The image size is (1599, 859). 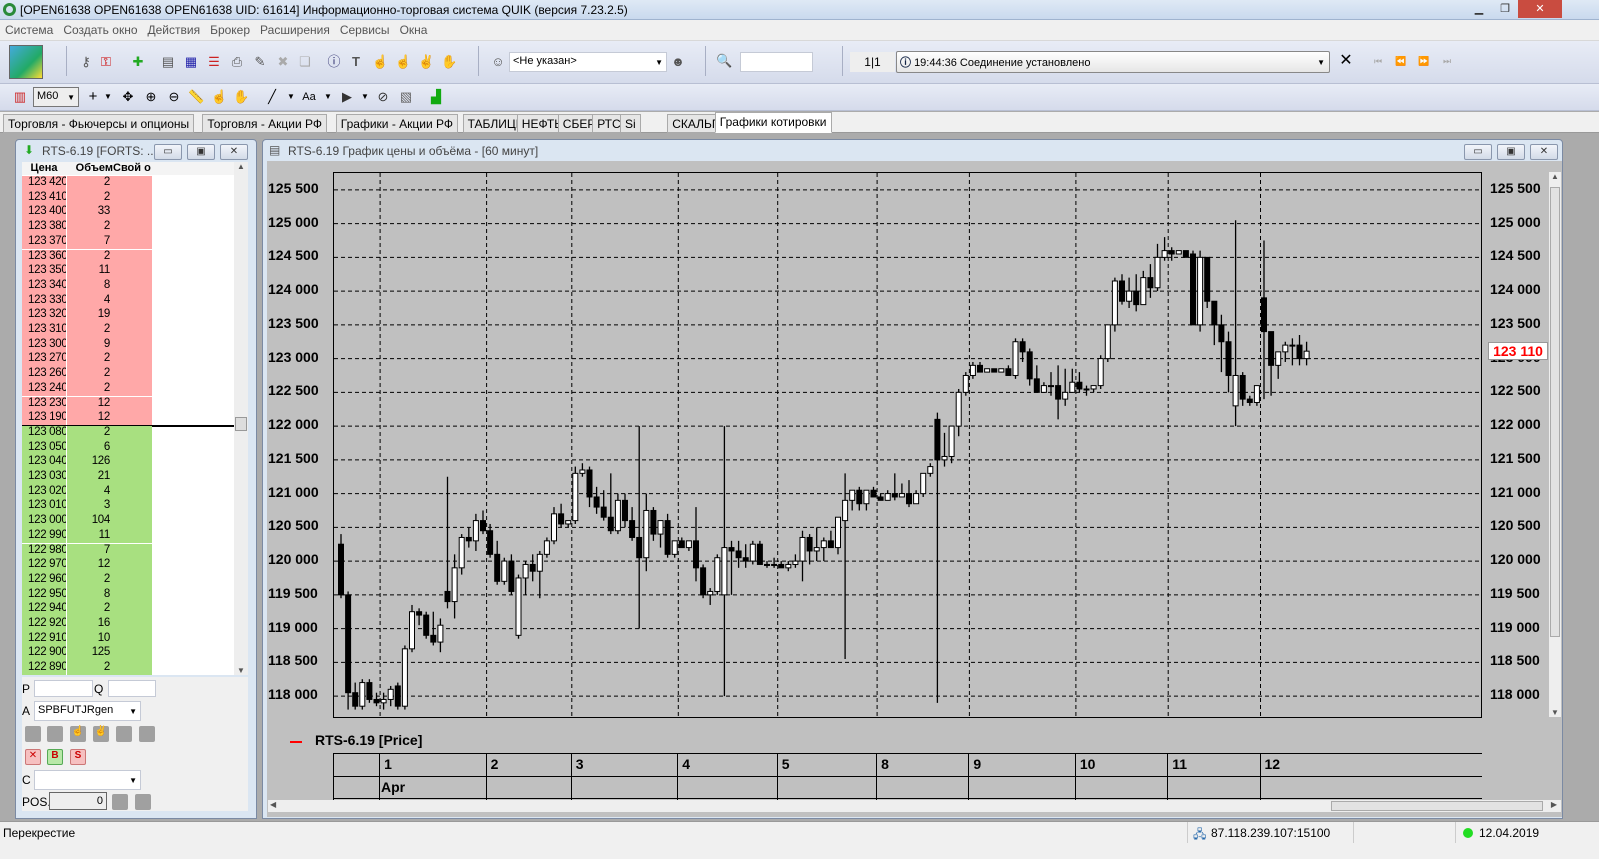 I want to click on tab-1: Торговля - Акции РФ, so click(x=265, y=123).